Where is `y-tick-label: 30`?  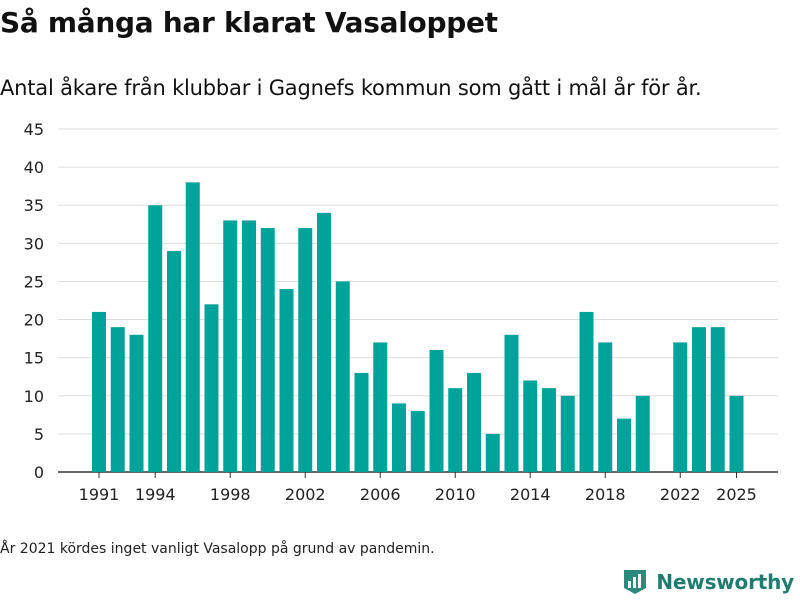
y-tick-label: 30 is located at coordinates (34, 243).